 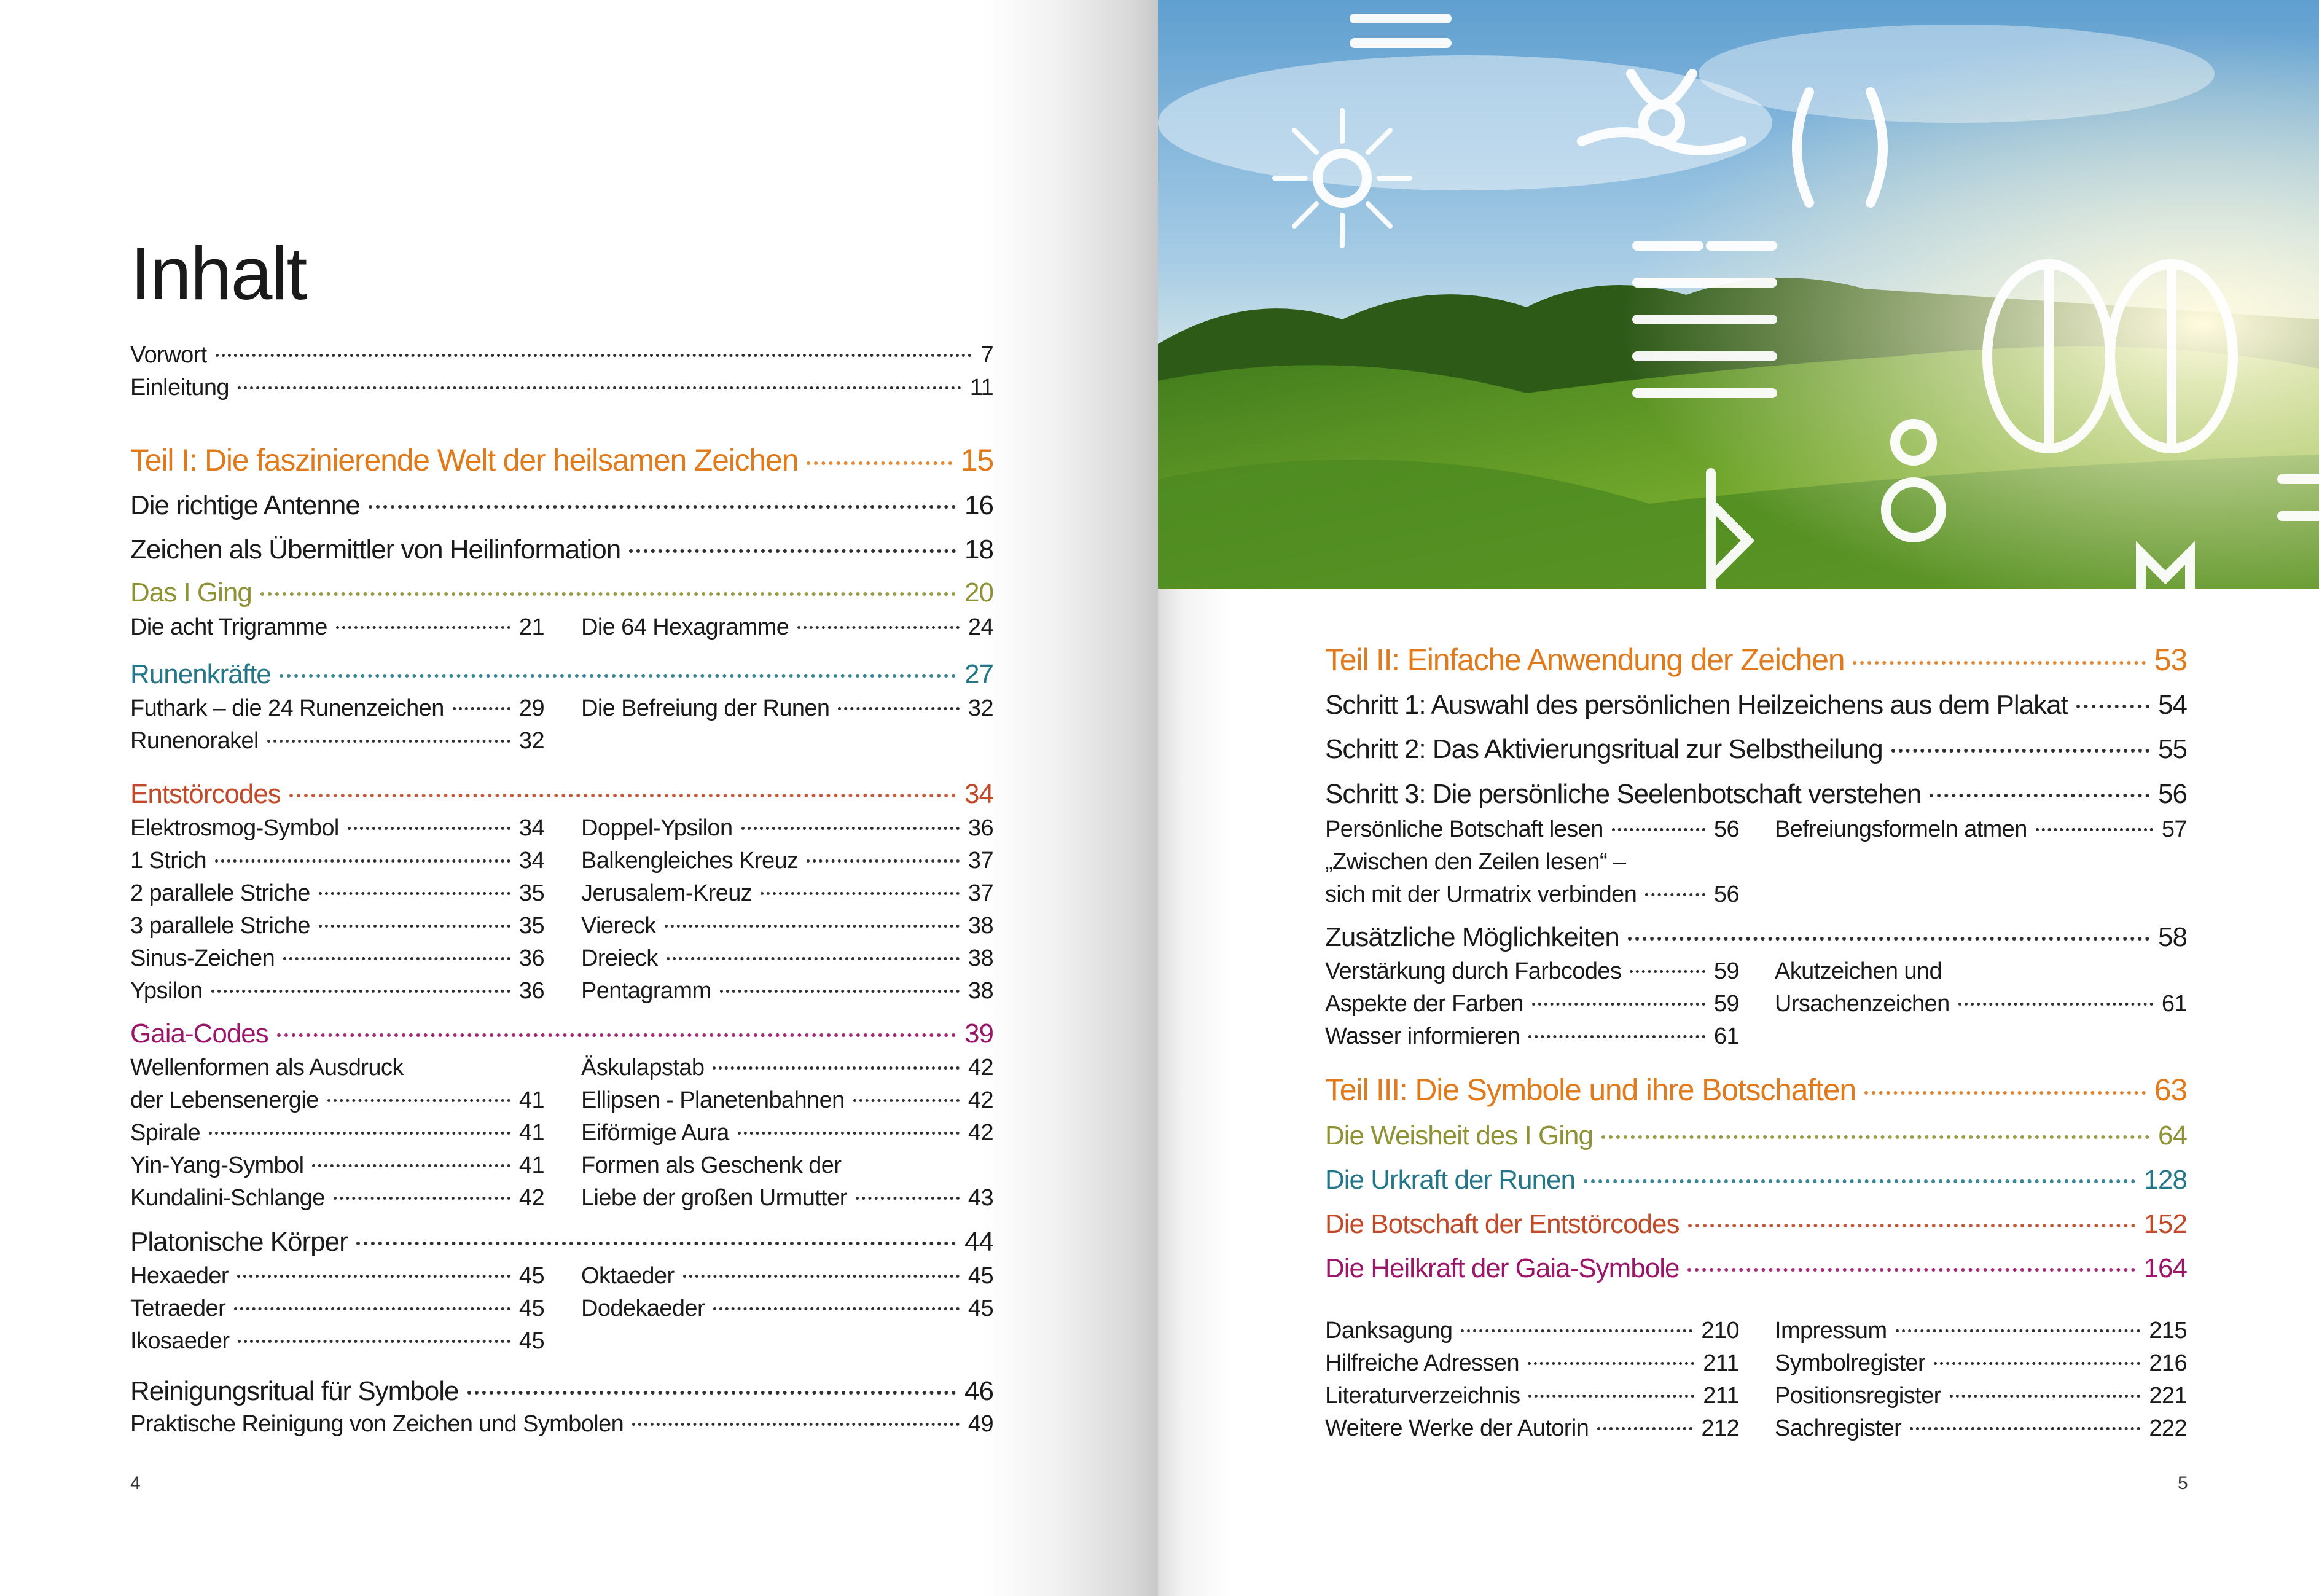 What do you see at coordinates (788, 1100) in the screenshot?
I see `toc-entry: Ellipsen - Planetenbahnen 42` at bounding box center [788, 1100].